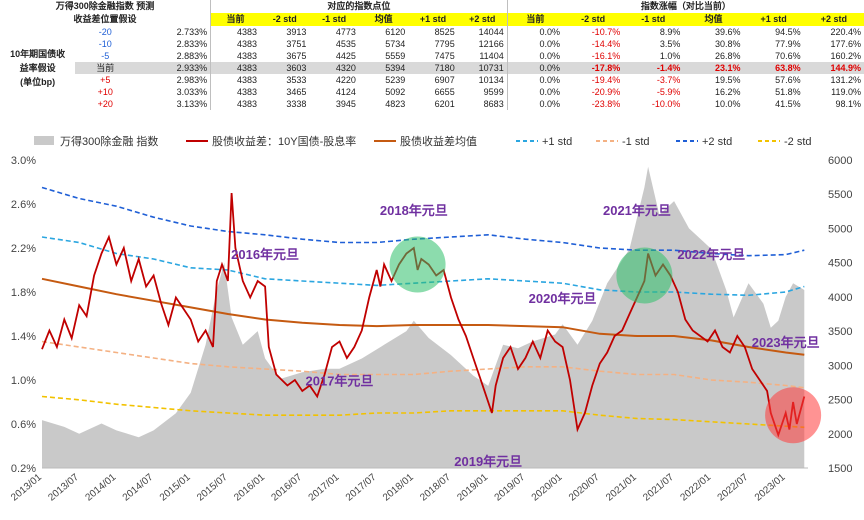  What do you see at coordinates (593, 68) in the screenshot?
I see `change-cell: -17.8%` at bounding box center [593, 68].